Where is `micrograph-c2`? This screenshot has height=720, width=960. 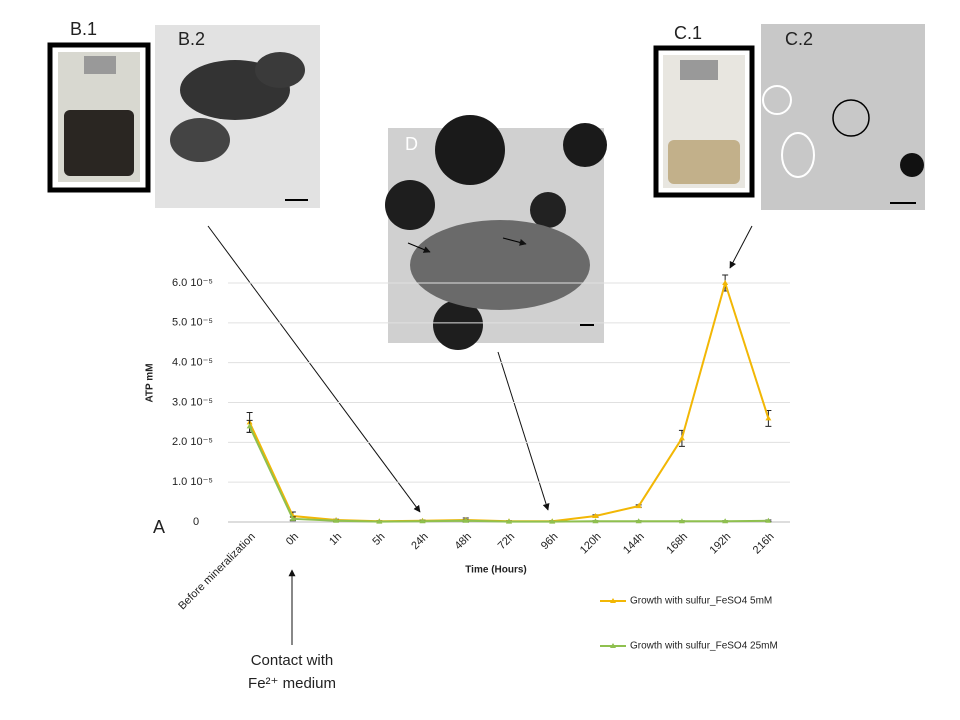
micrograph-c2 is located at coordinates (843, 117).